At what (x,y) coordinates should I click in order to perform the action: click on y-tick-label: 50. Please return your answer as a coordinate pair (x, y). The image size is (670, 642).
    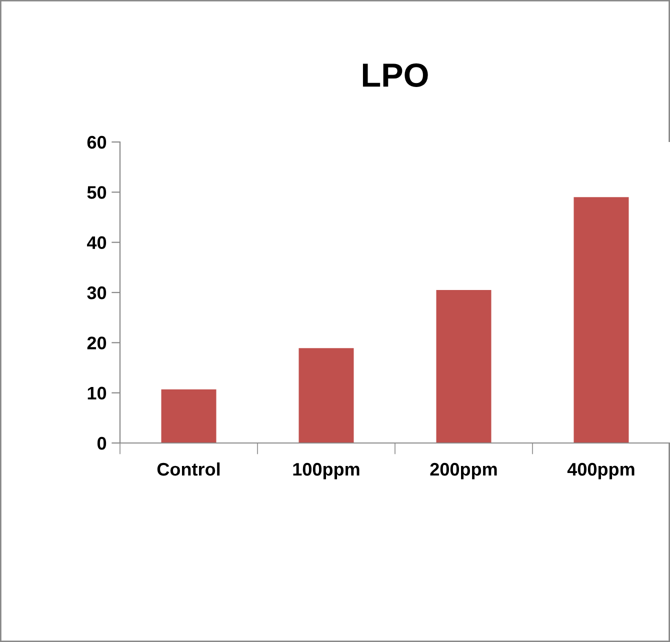
    Looking at the image, I should click on (96, 192).